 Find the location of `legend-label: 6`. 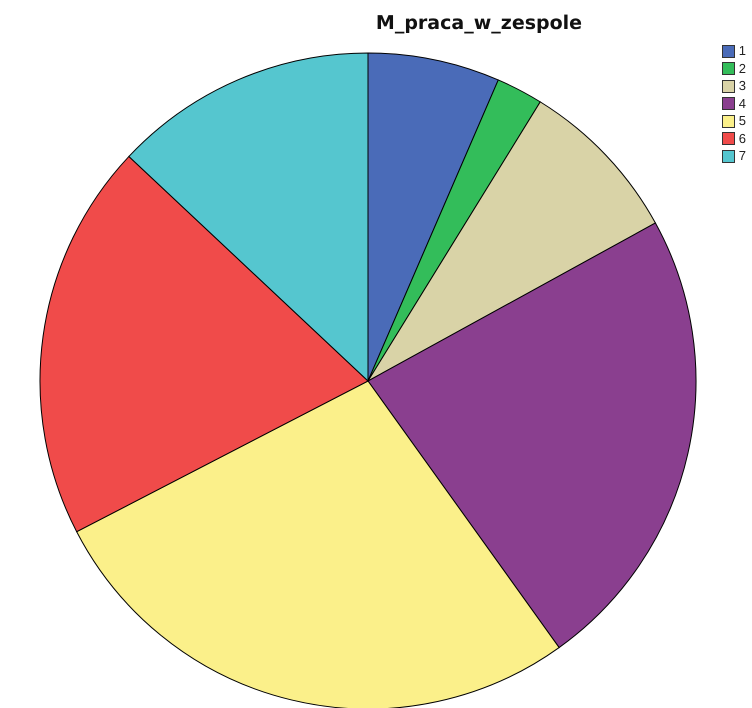

legend-label: 6 is located at coordinates (742, 138).